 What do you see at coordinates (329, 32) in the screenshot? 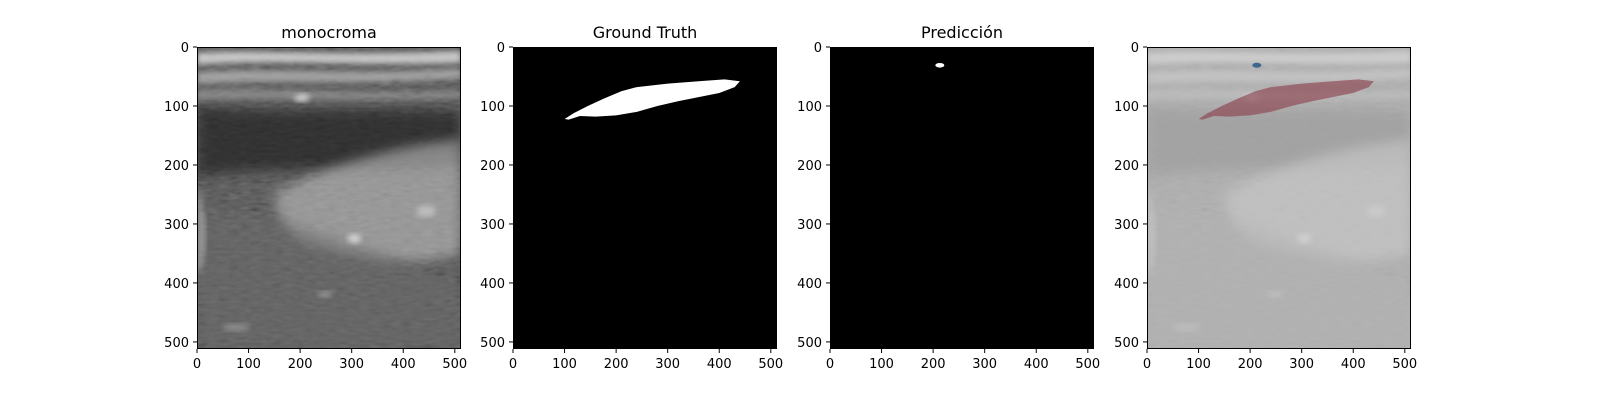
I see `panel-title: monocroma` at bounding box center [329, 32].